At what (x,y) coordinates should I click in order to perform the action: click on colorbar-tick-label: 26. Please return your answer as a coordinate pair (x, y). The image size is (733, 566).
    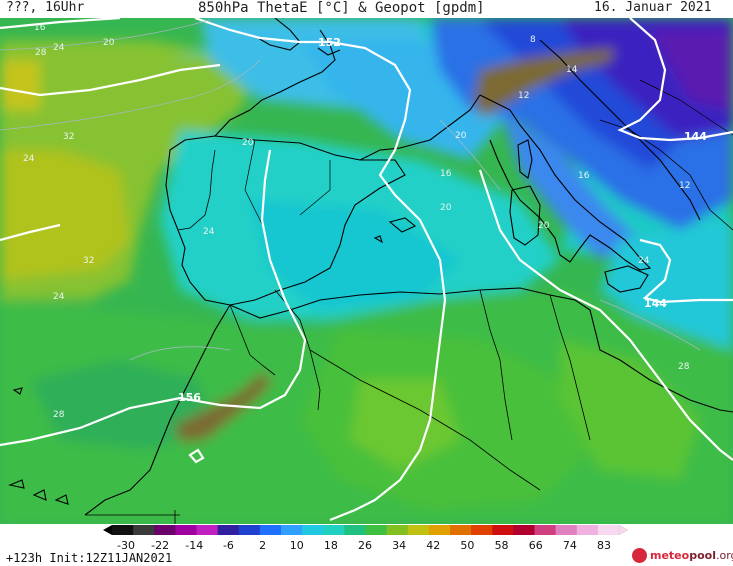
    Looking at the image, I should click on (365, 545).